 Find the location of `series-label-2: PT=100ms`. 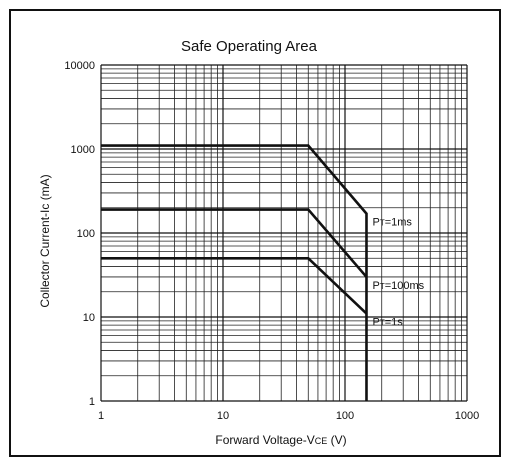

series-label-2: PT=100ms is located at coordinates (398, 286).